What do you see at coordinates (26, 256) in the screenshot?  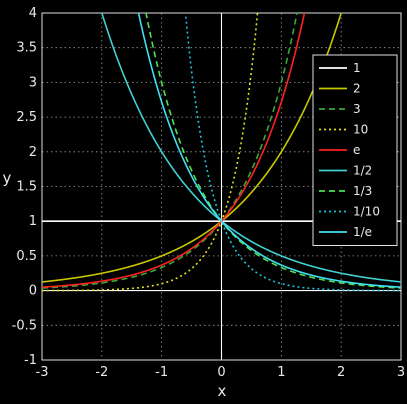 I see `y-tick-label: 0.5` at bounding box center [26, 256].